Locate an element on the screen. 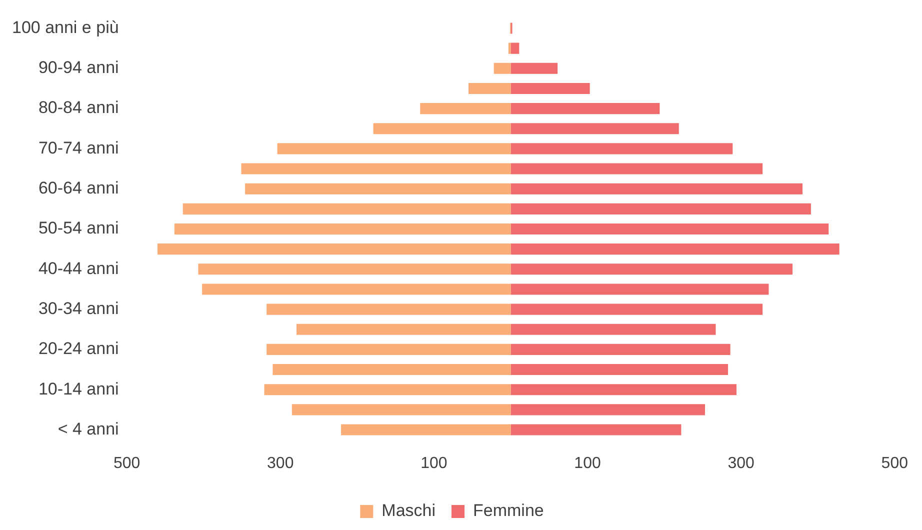  y-tick-label: < 4 anni is located at coordinates (88, 428).